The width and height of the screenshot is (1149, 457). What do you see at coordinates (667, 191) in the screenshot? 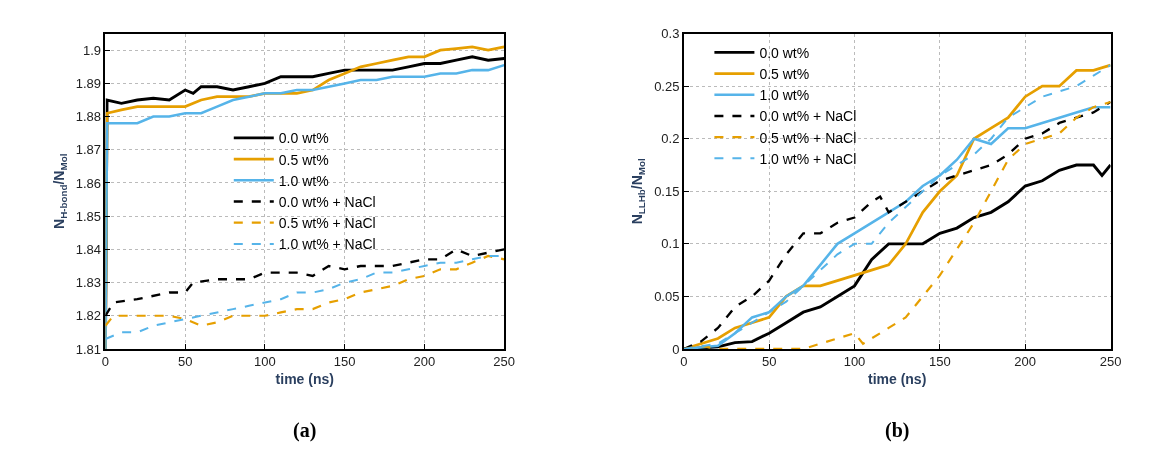
I see `y-tick-label: 0.15` at bounding box center [667, 191].